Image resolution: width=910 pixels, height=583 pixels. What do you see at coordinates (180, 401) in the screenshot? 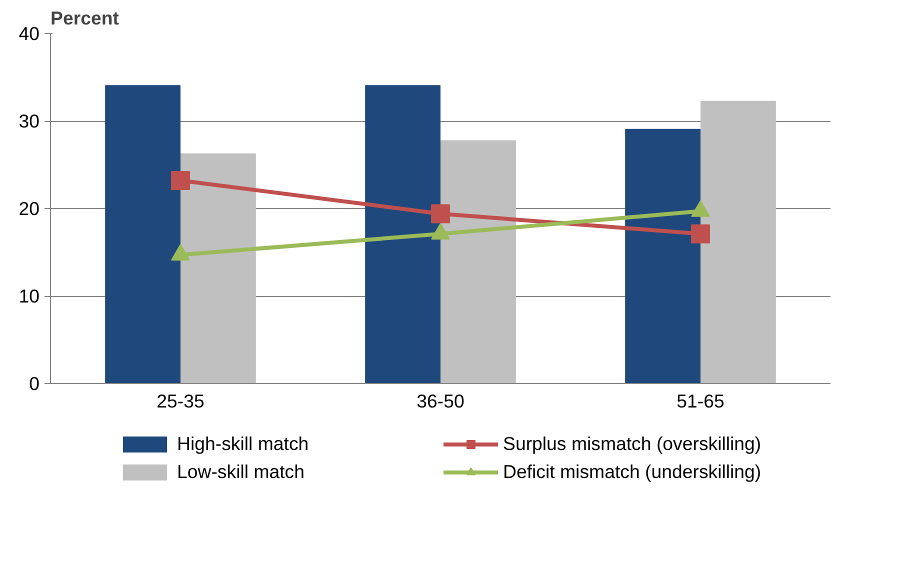
I see `x-tick-label: 25-35` at bounding box center [180, 401].